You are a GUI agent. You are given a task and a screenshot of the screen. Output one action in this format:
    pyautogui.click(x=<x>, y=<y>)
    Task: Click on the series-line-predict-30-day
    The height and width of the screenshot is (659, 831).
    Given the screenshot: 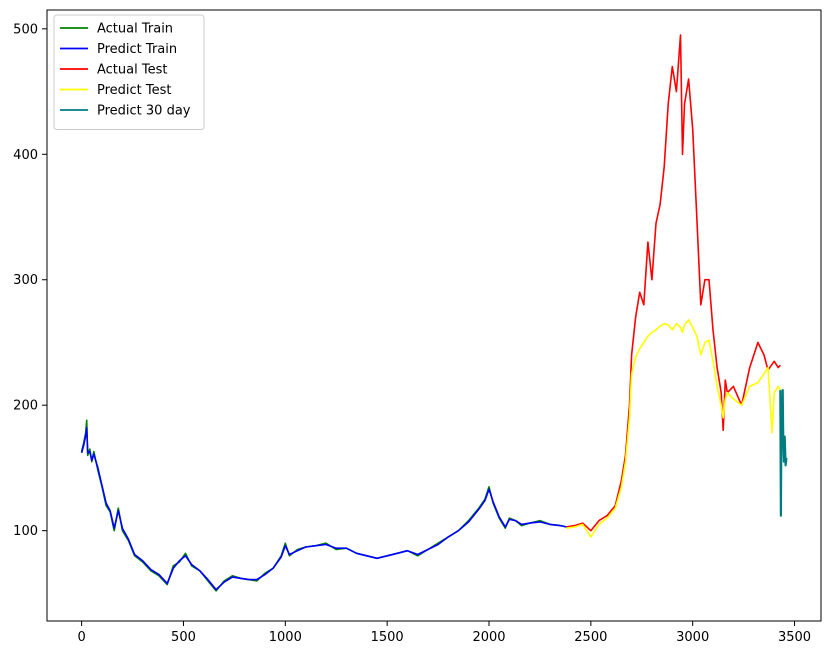 What is the action you would take?
    pyautogui.click(x=783, y=453)
    